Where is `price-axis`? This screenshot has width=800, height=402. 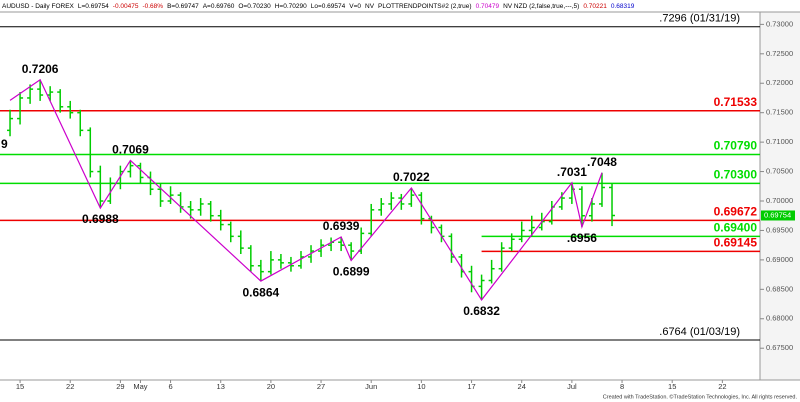 price-axis is located at coordinates (780, 196).